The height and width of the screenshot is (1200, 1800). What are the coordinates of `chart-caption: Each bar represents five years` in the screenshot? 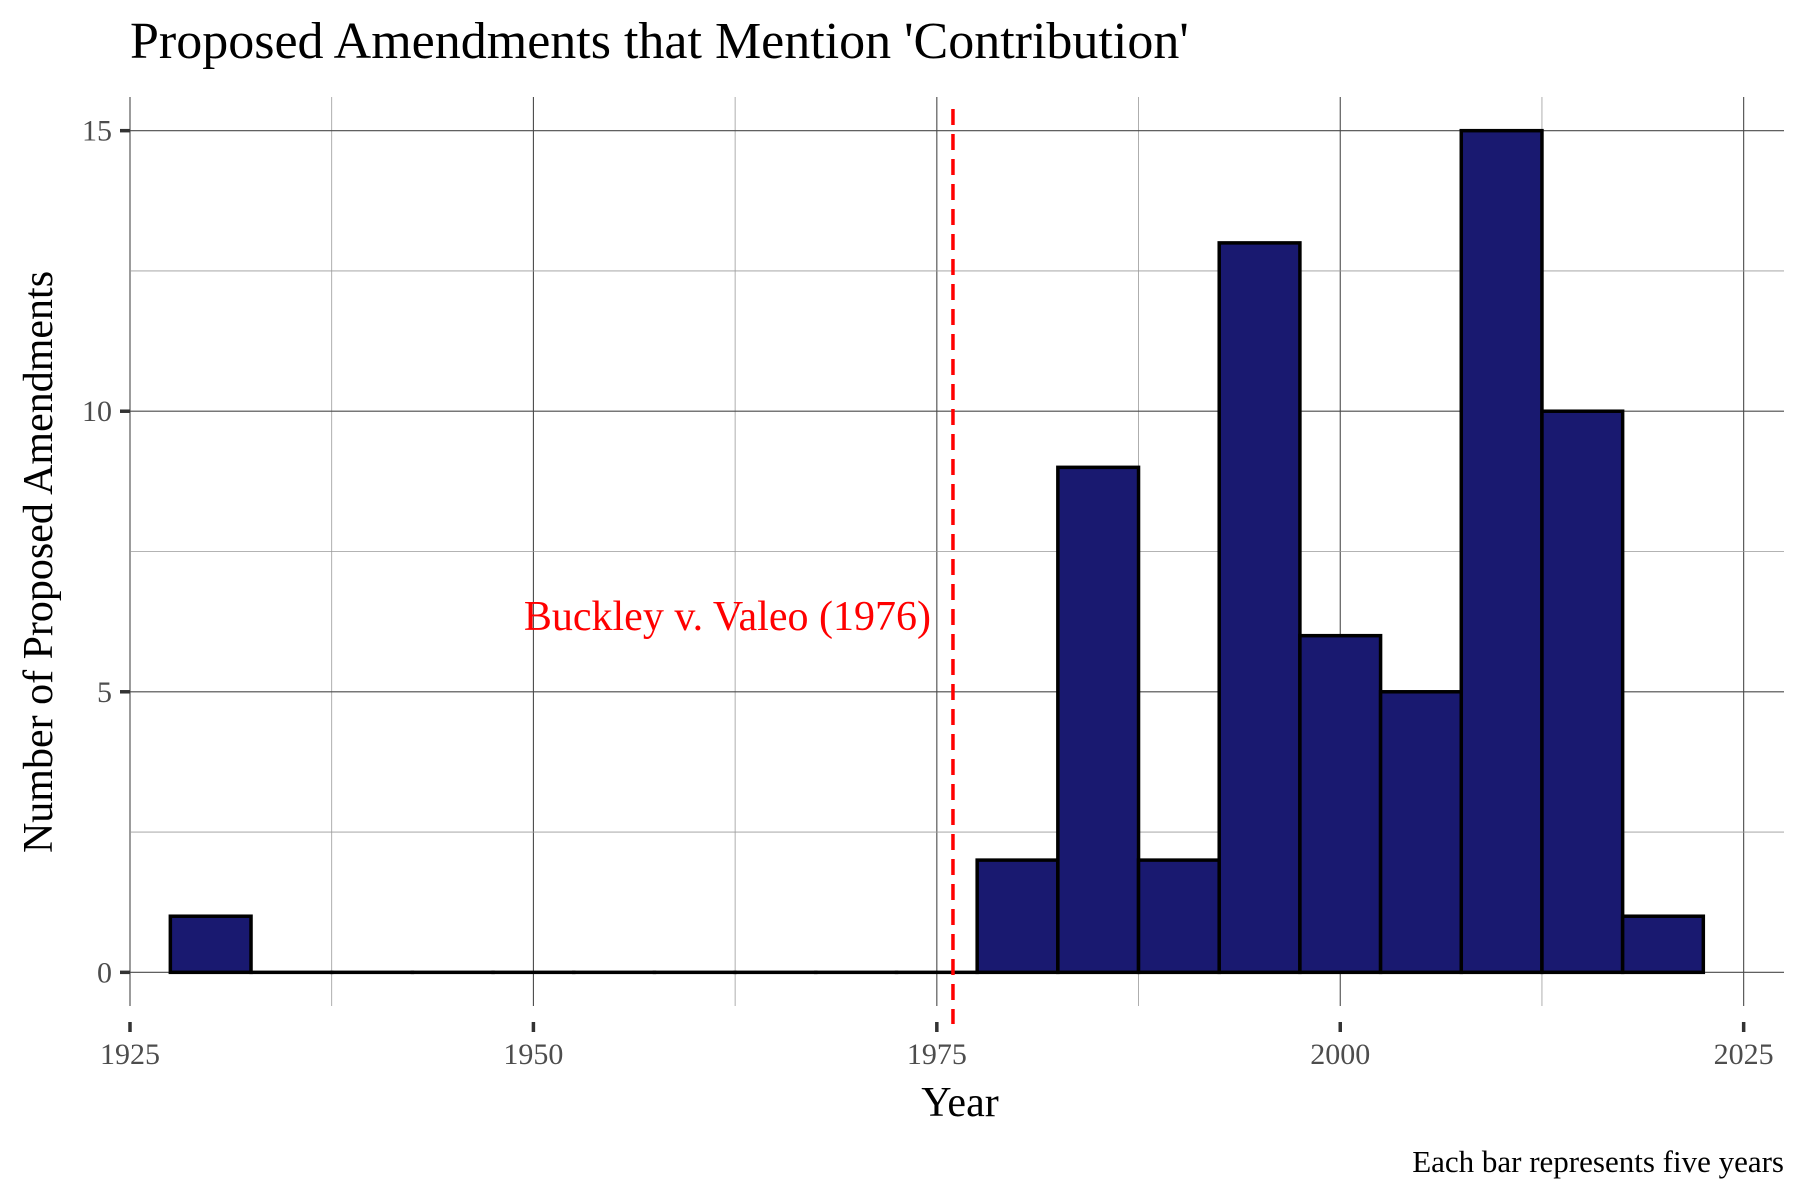 It's located at (1598, 1161).